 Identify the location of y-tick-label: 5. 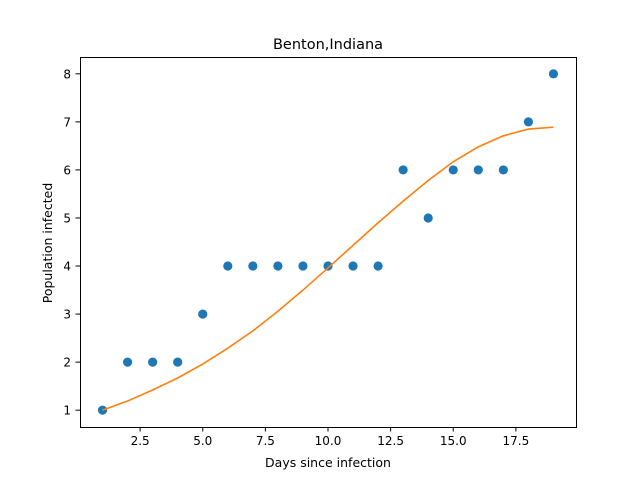
(67, 218).